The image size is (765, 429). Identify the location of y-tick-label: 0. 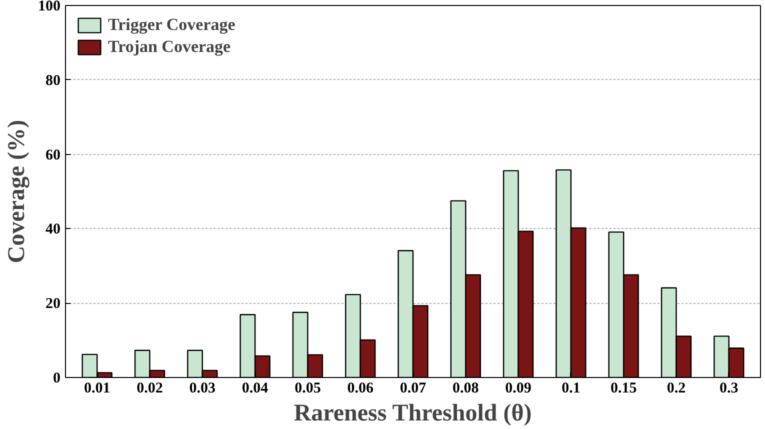
(56, 378).